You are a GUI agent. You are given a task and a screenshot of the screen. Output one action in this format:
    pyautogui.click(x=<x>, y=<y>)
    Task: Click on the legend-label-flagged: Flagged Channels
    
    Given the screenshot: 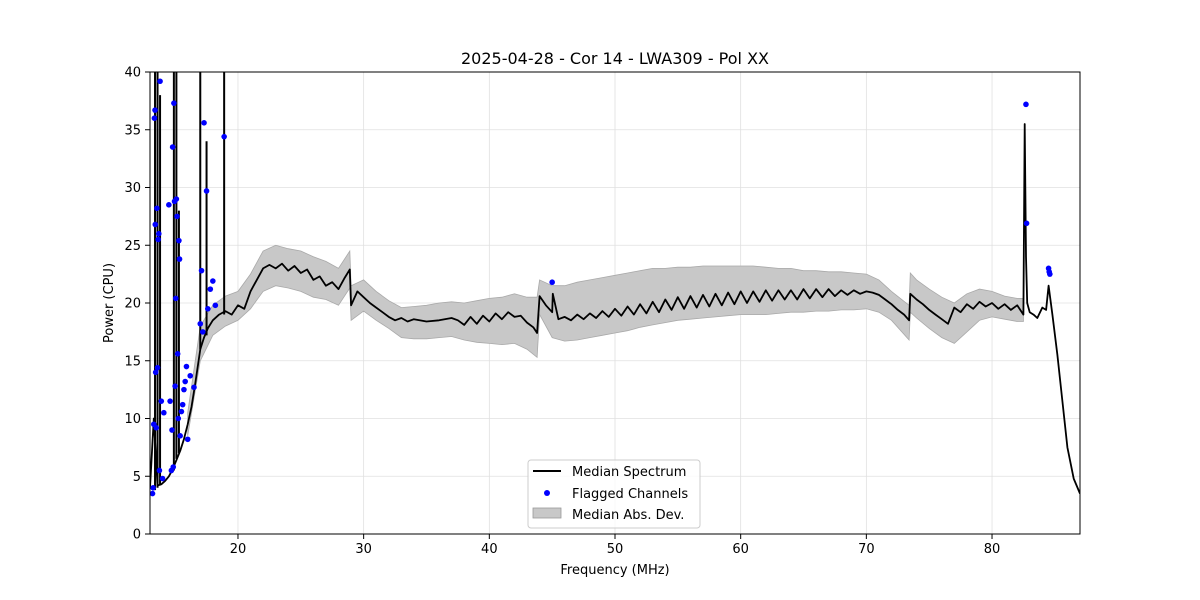 What is the action you would take?
    pyautogui.click(x=630, y=494)
    